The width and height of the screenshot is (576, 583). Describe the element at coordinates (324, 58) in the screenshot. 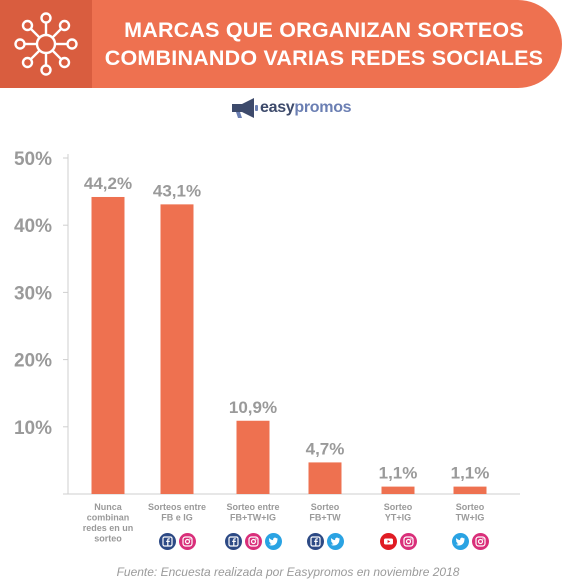

I see `title-line-2: COMBINANDO VARIAS REDES SOCIALES` at that location.